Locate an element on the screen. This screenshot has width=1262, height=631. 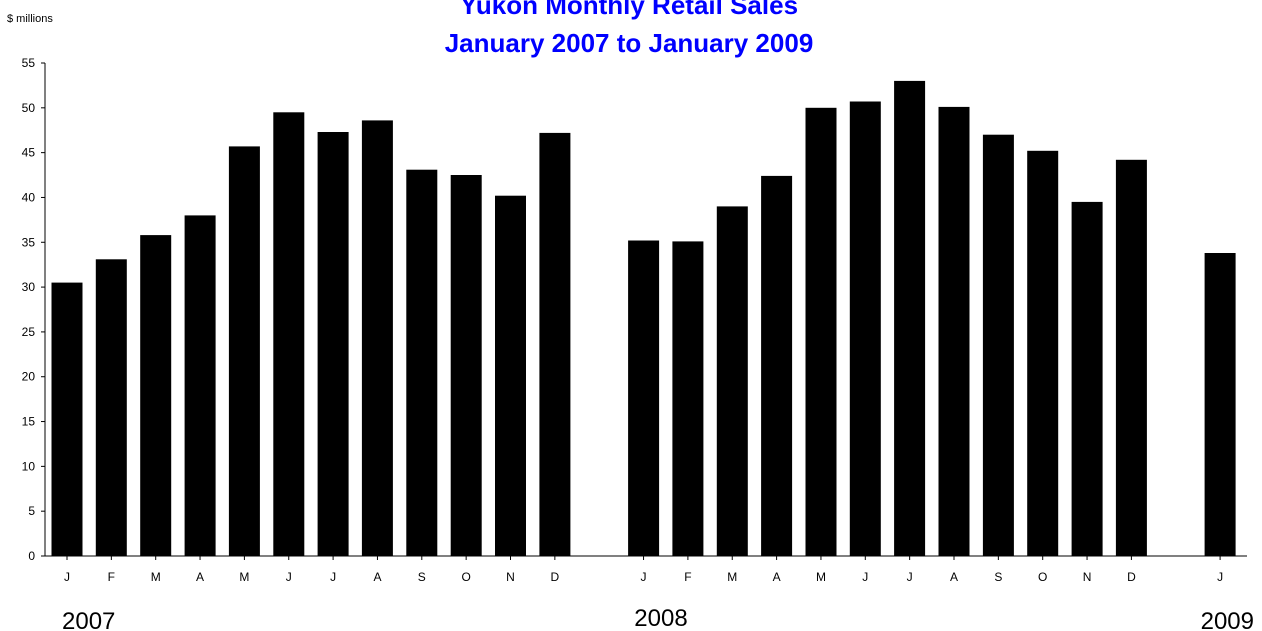
y-axis-ticks: 0 5 10 15 20 25 30 35 40 45 50 55 is located at coordinates (33, 309).